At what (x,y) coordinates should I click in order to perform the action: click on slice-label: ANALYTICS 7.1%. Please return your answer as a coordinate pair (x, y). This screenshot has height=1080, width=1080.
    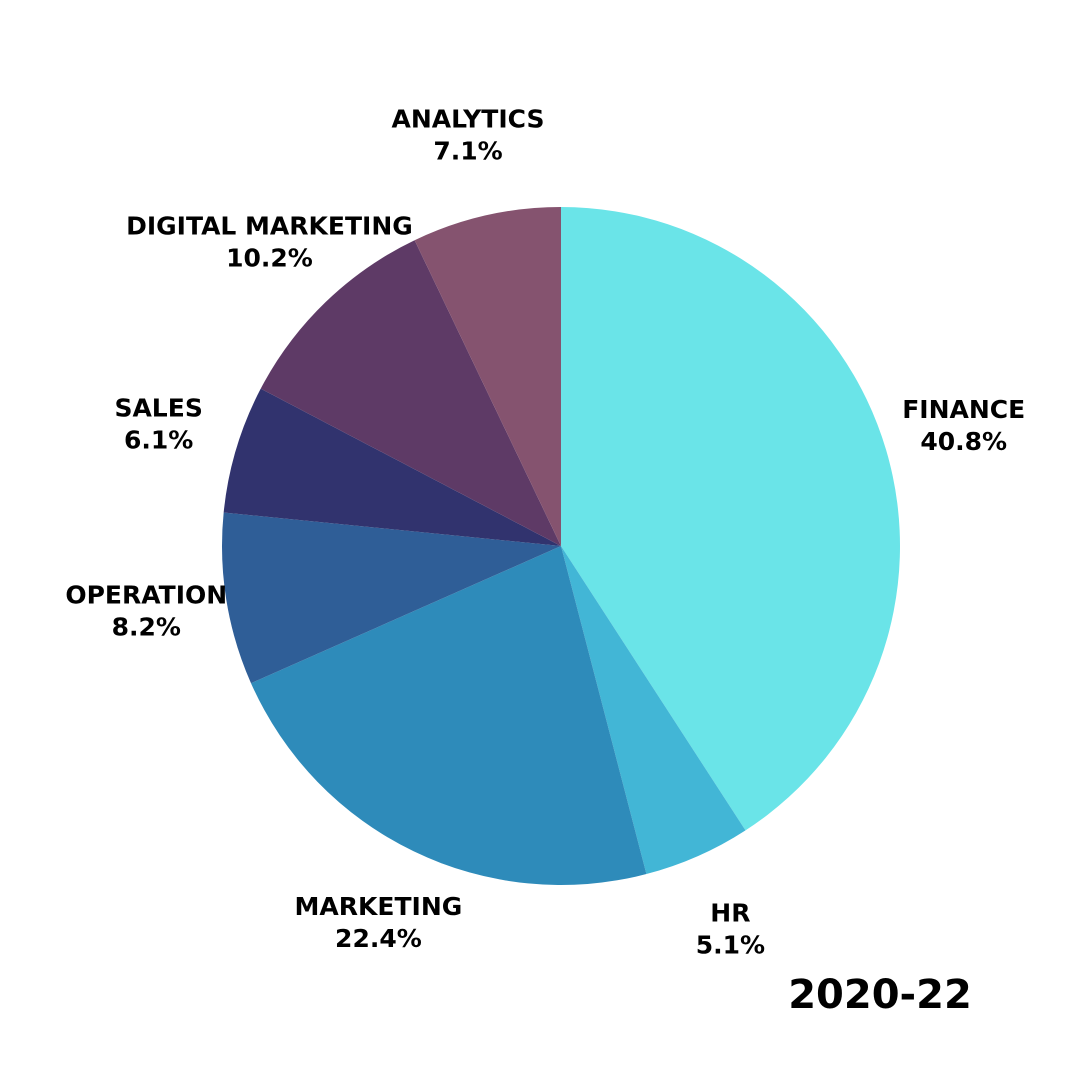
    Looking at the image, I should click on (468, 134).